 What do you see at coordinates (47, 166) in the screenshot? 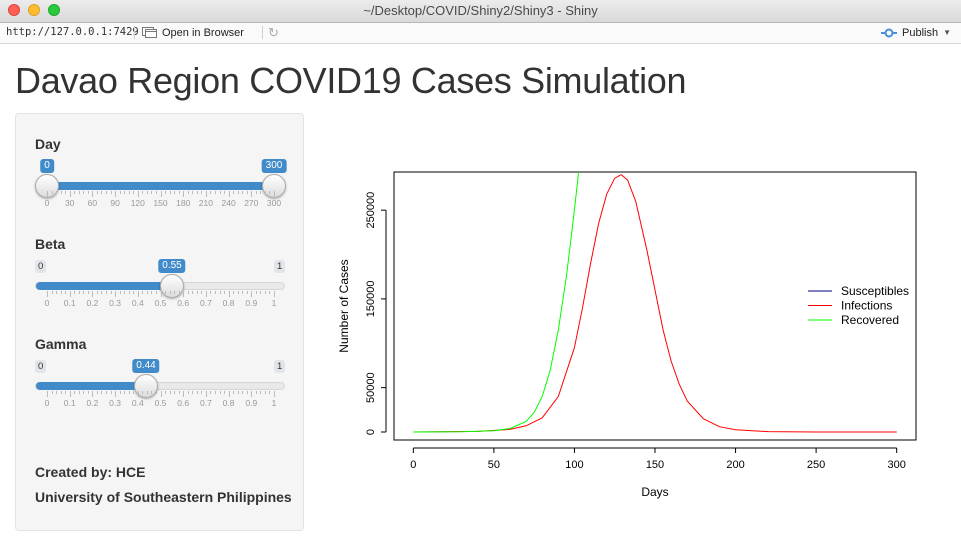
I see `day-slider-from-value: 0` at bounding box center [47, 166].